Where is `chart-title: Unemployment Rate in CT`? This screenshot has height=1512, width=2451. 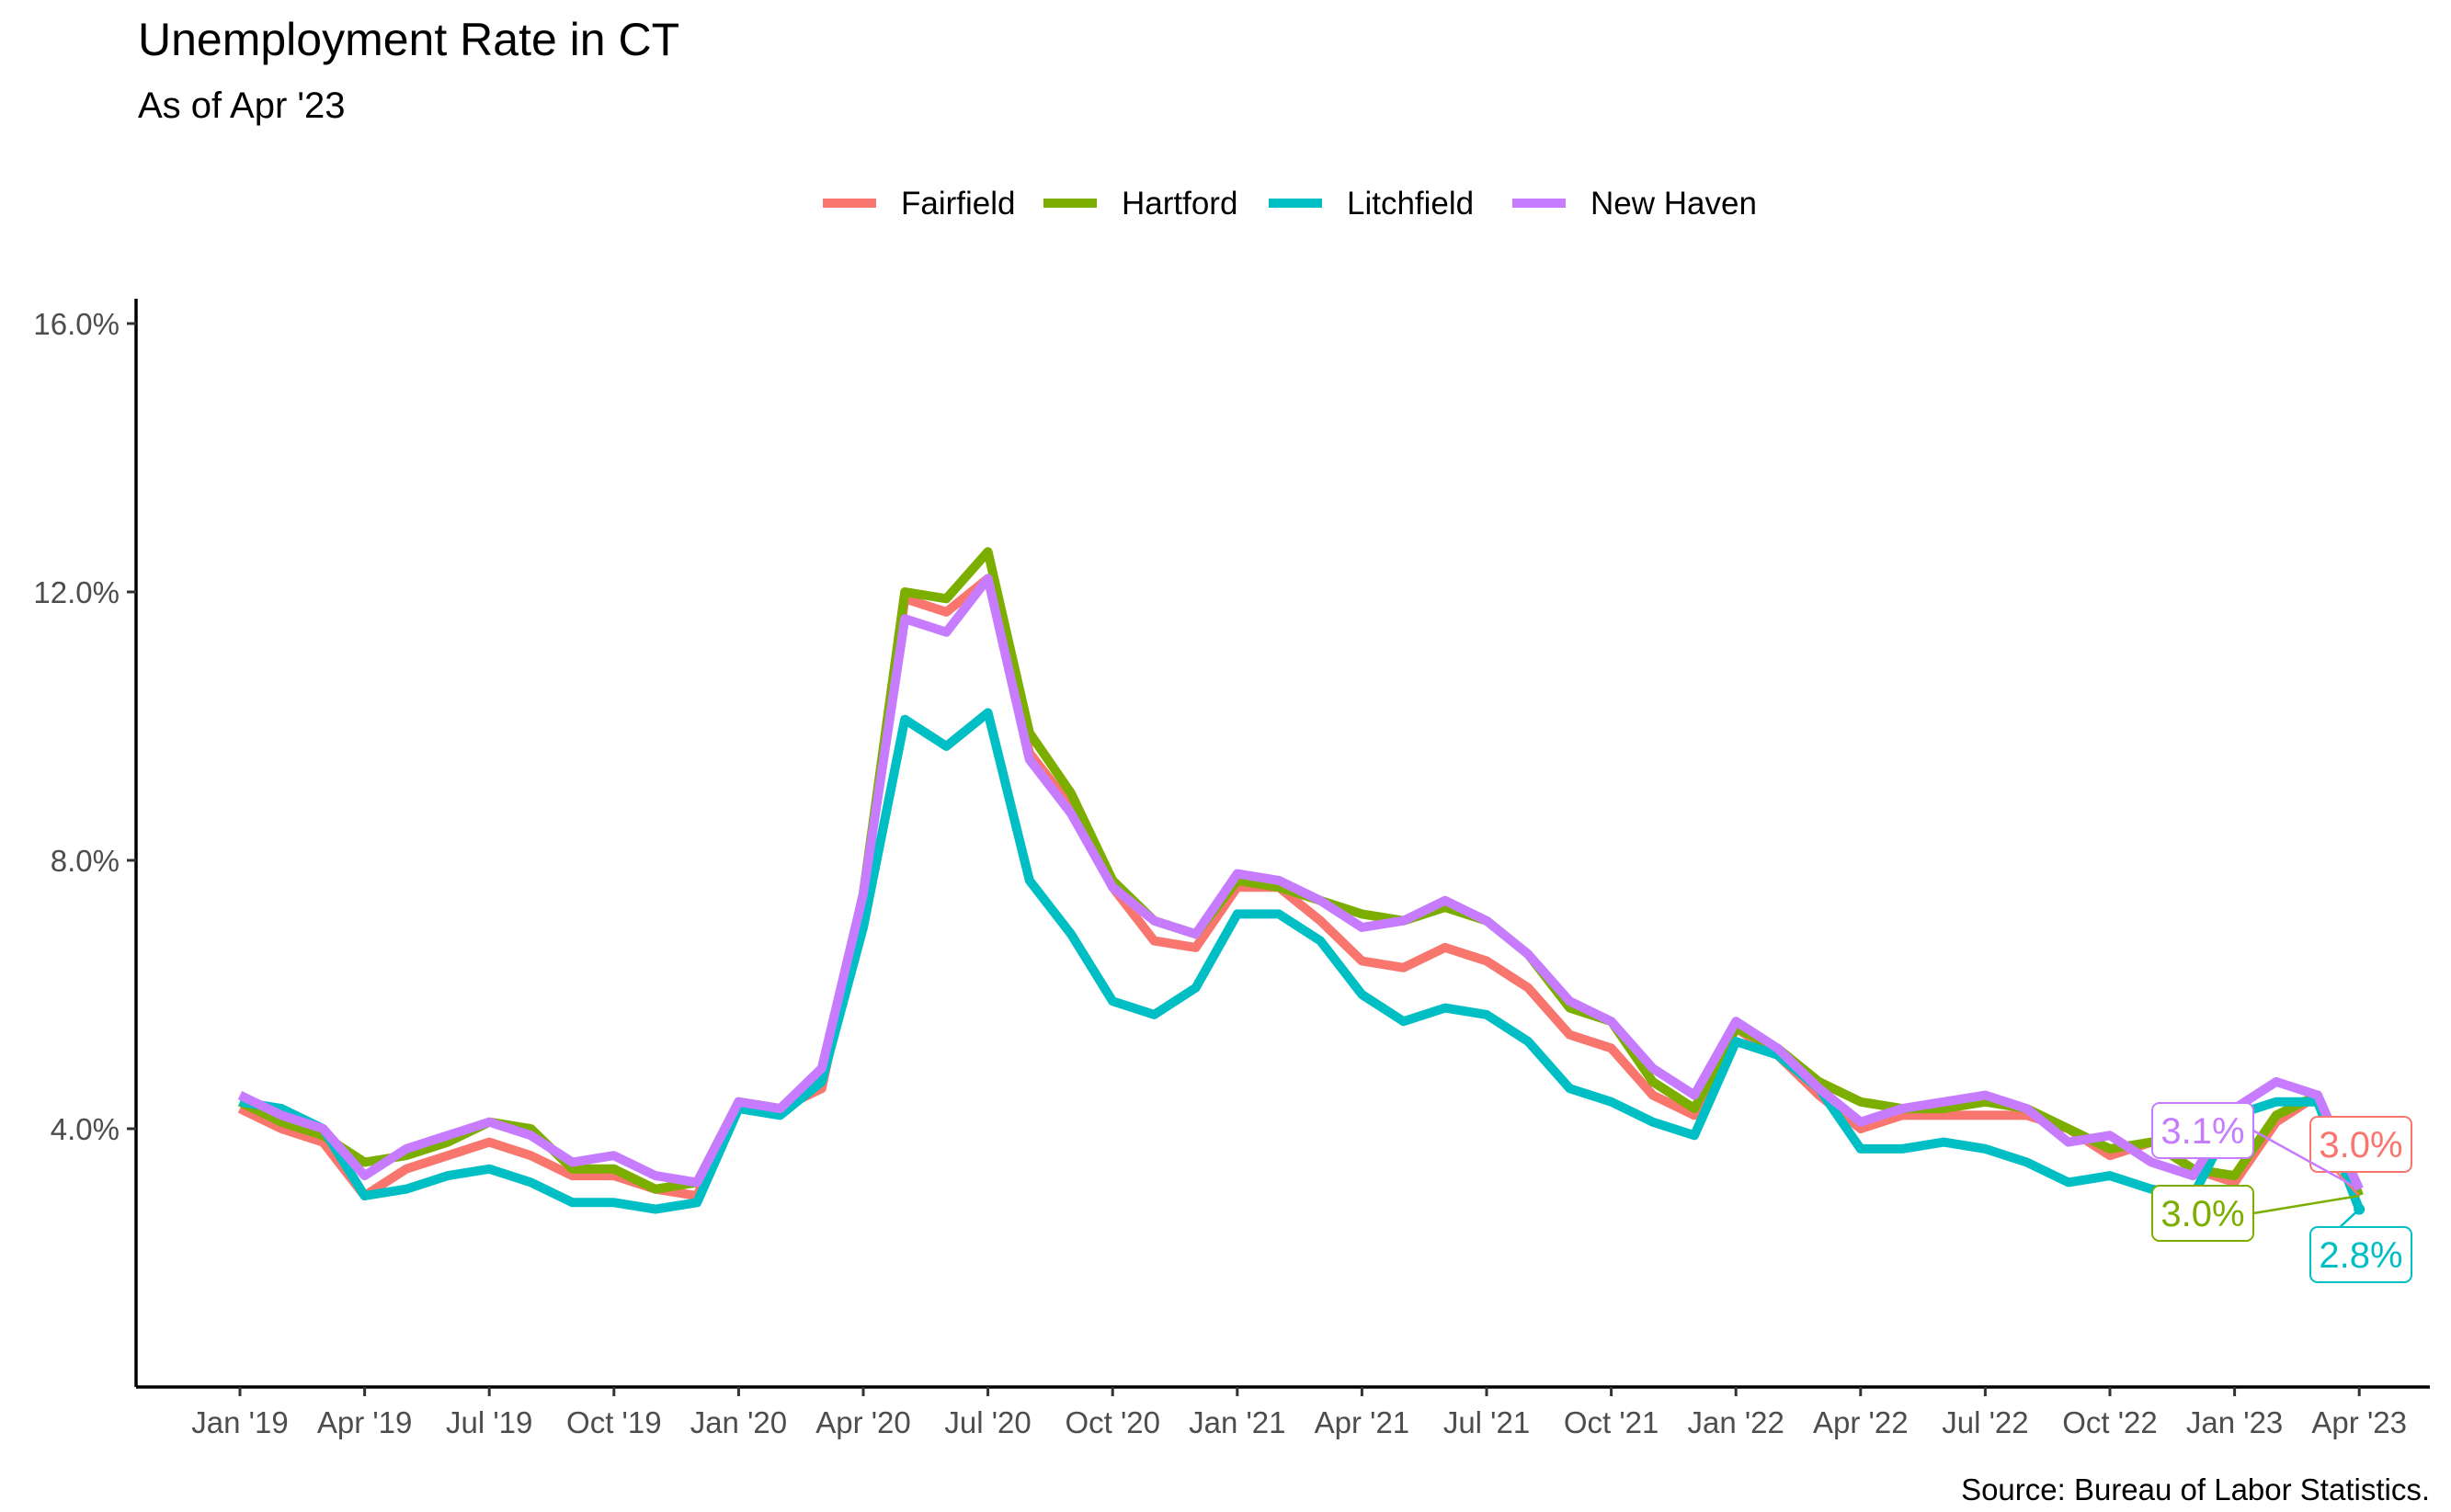
chart-title: Unemployment Rate in CT is located at coordinates (408, 39).